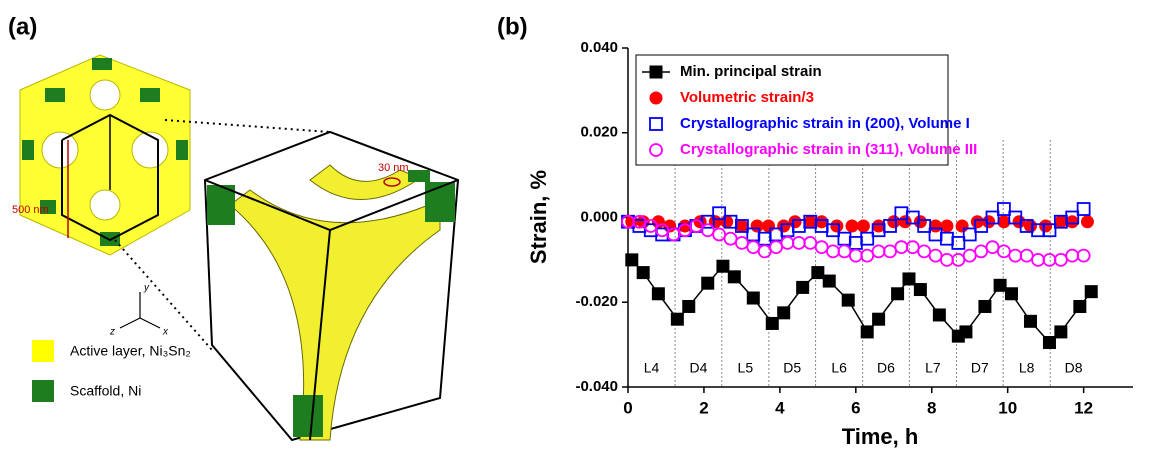 The image size is (1155, 451). I want to click on legend-a: Active layer, Ni₃Sn₂ Scaffold, Ni, so click(111, 371).